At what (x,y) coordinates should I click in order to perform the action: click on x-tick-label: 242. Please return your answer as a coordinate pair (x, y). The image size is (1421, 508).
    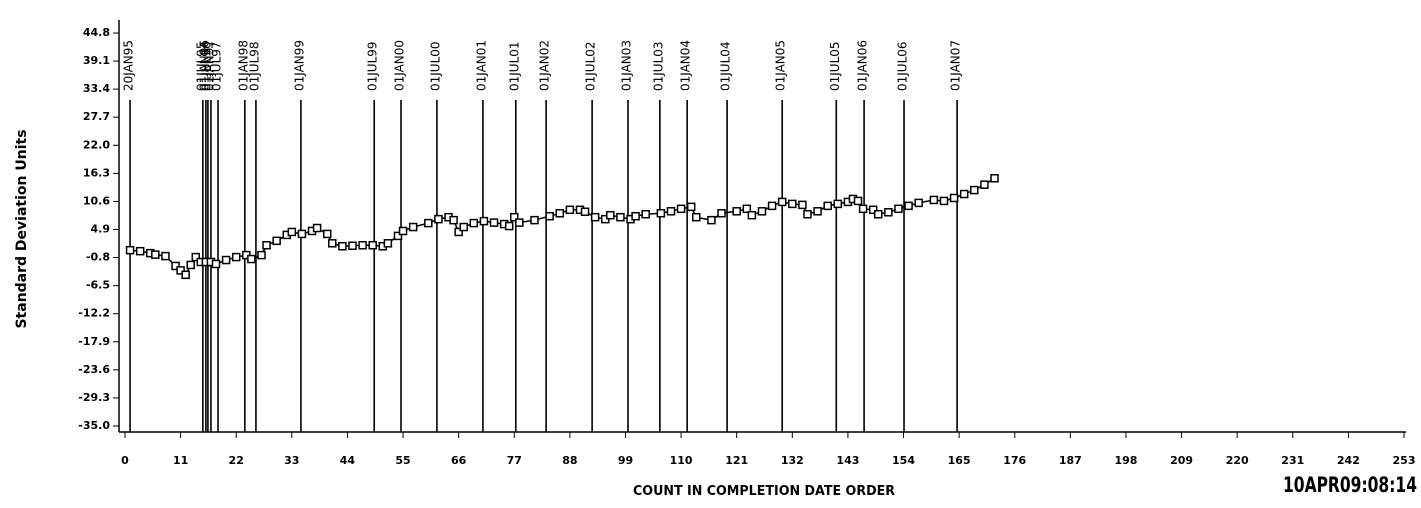
    Looking at the image, I should click on (1348, 460).